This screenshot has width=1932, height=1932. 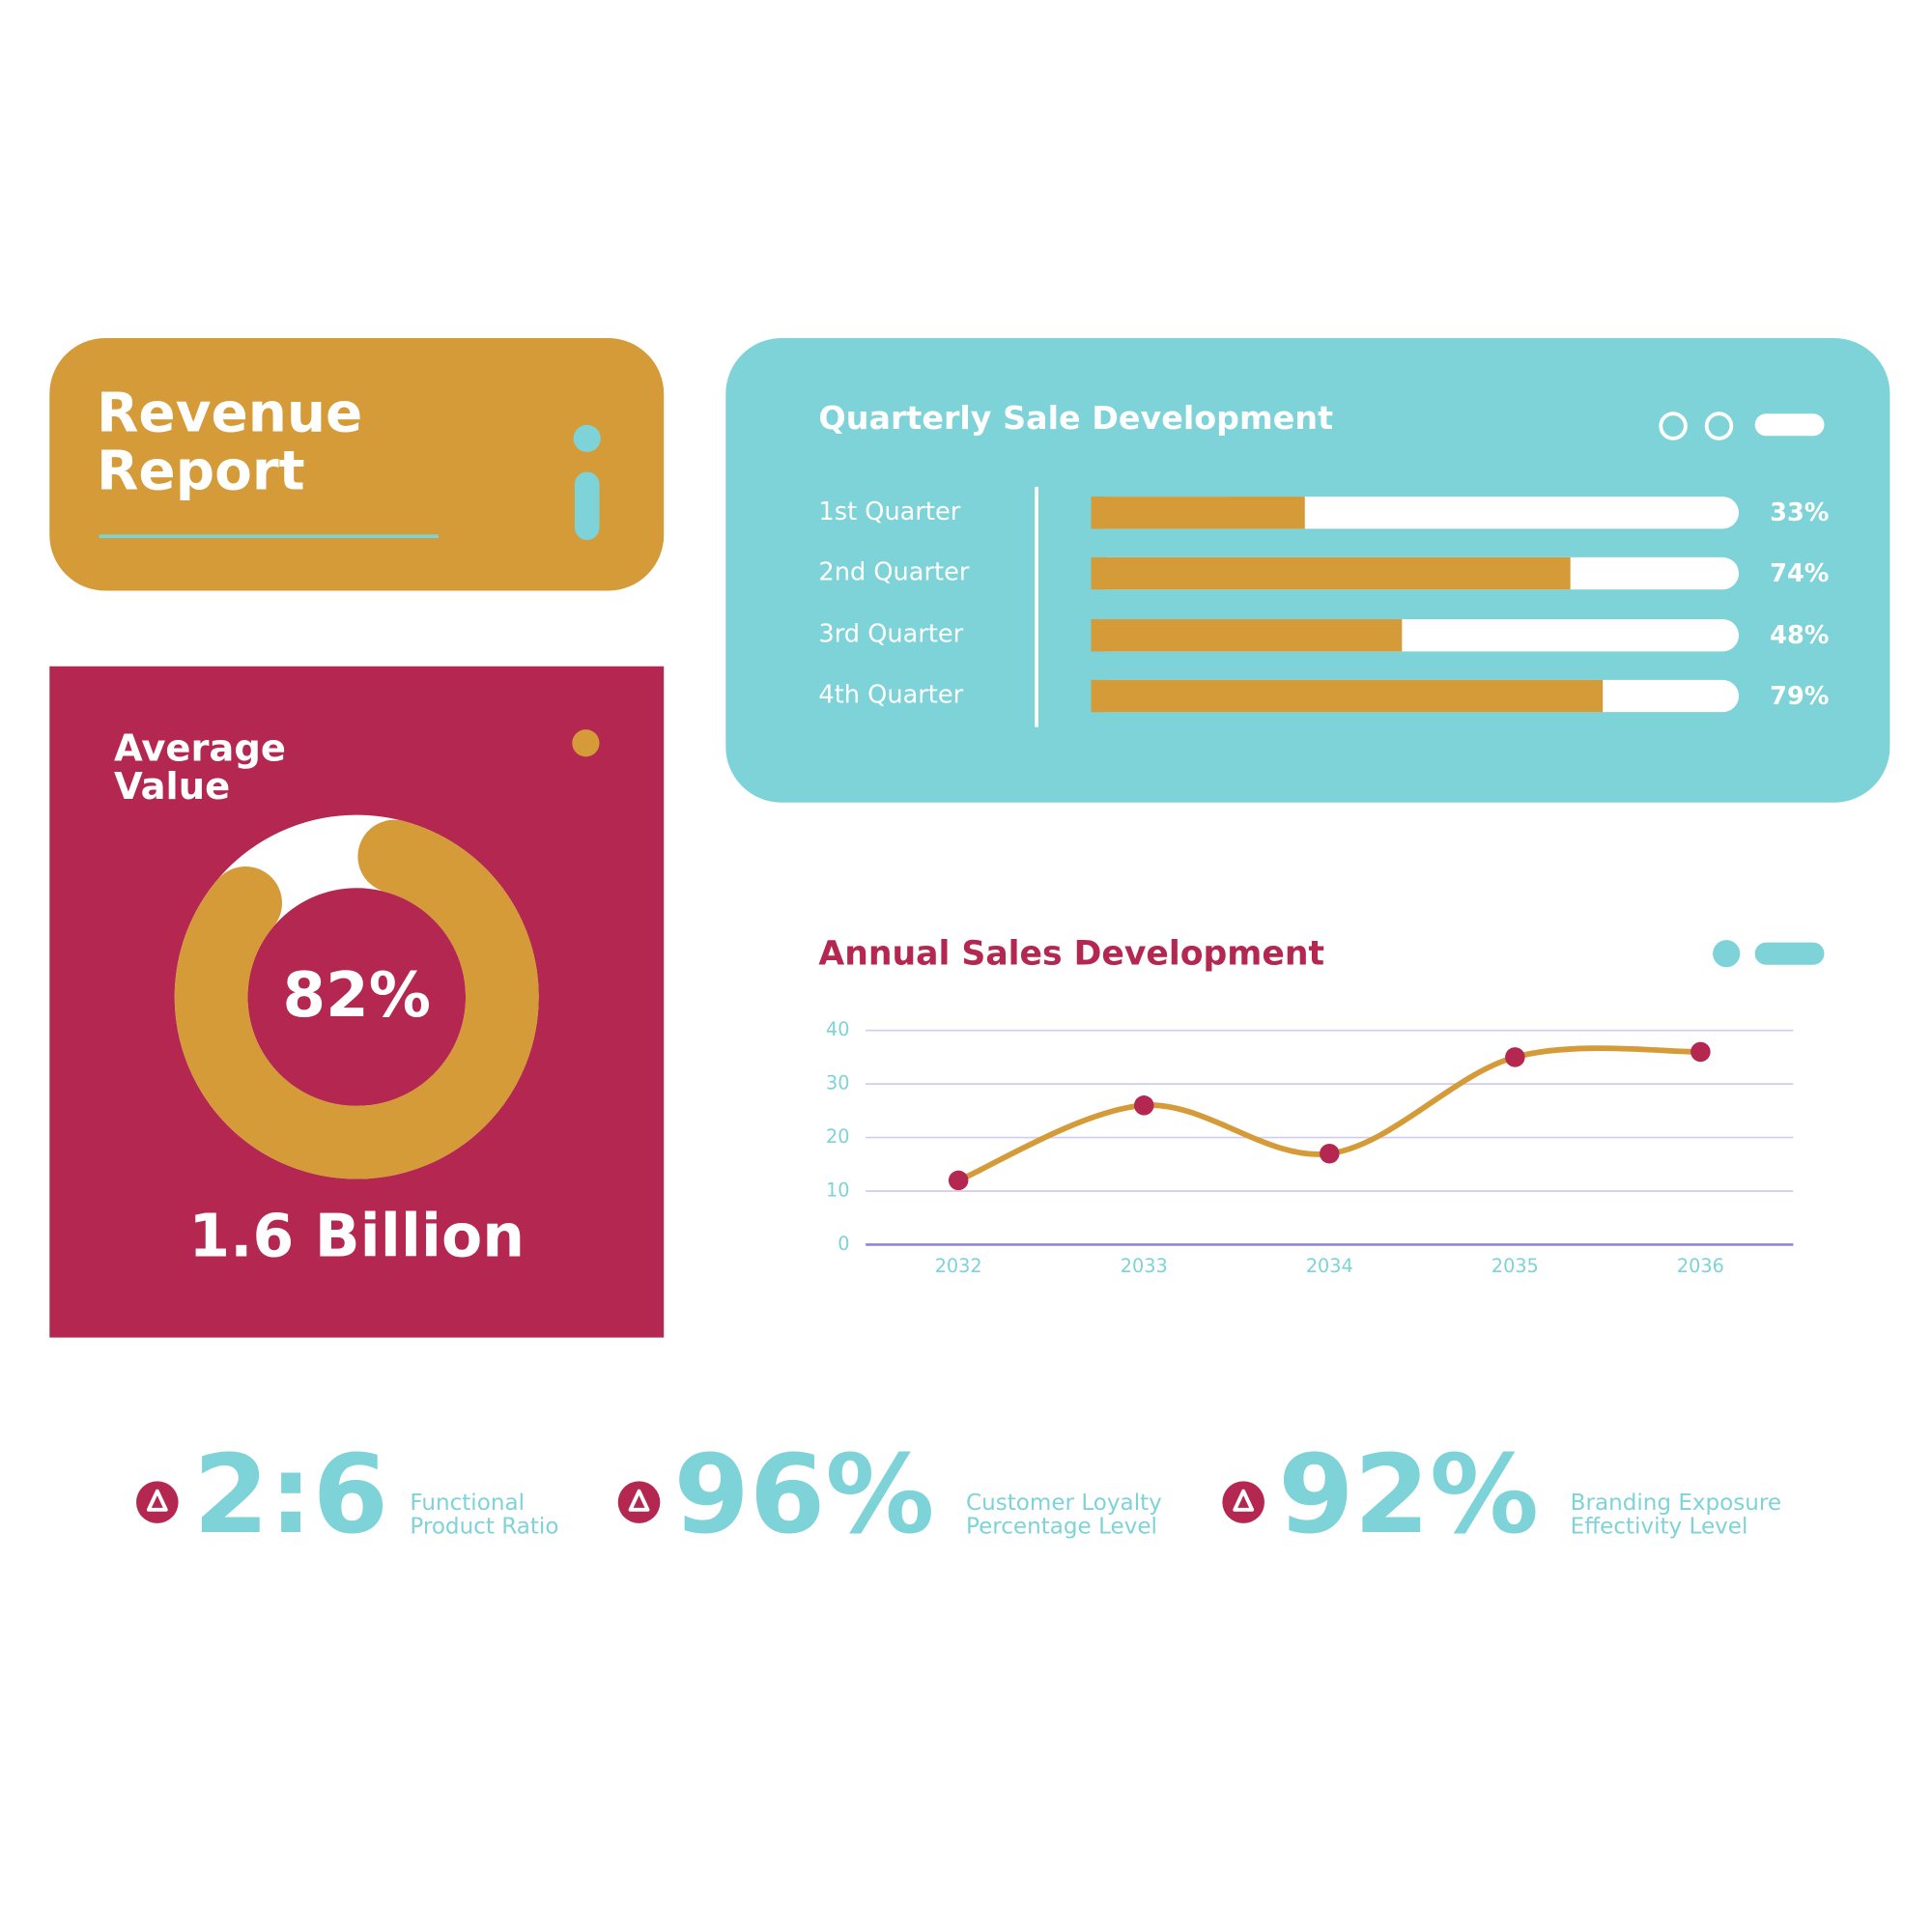 What do you see at coordinates (1799, 696) in the screenshot?
I see `value-label: 79%` at bounding box center [1799, 696].